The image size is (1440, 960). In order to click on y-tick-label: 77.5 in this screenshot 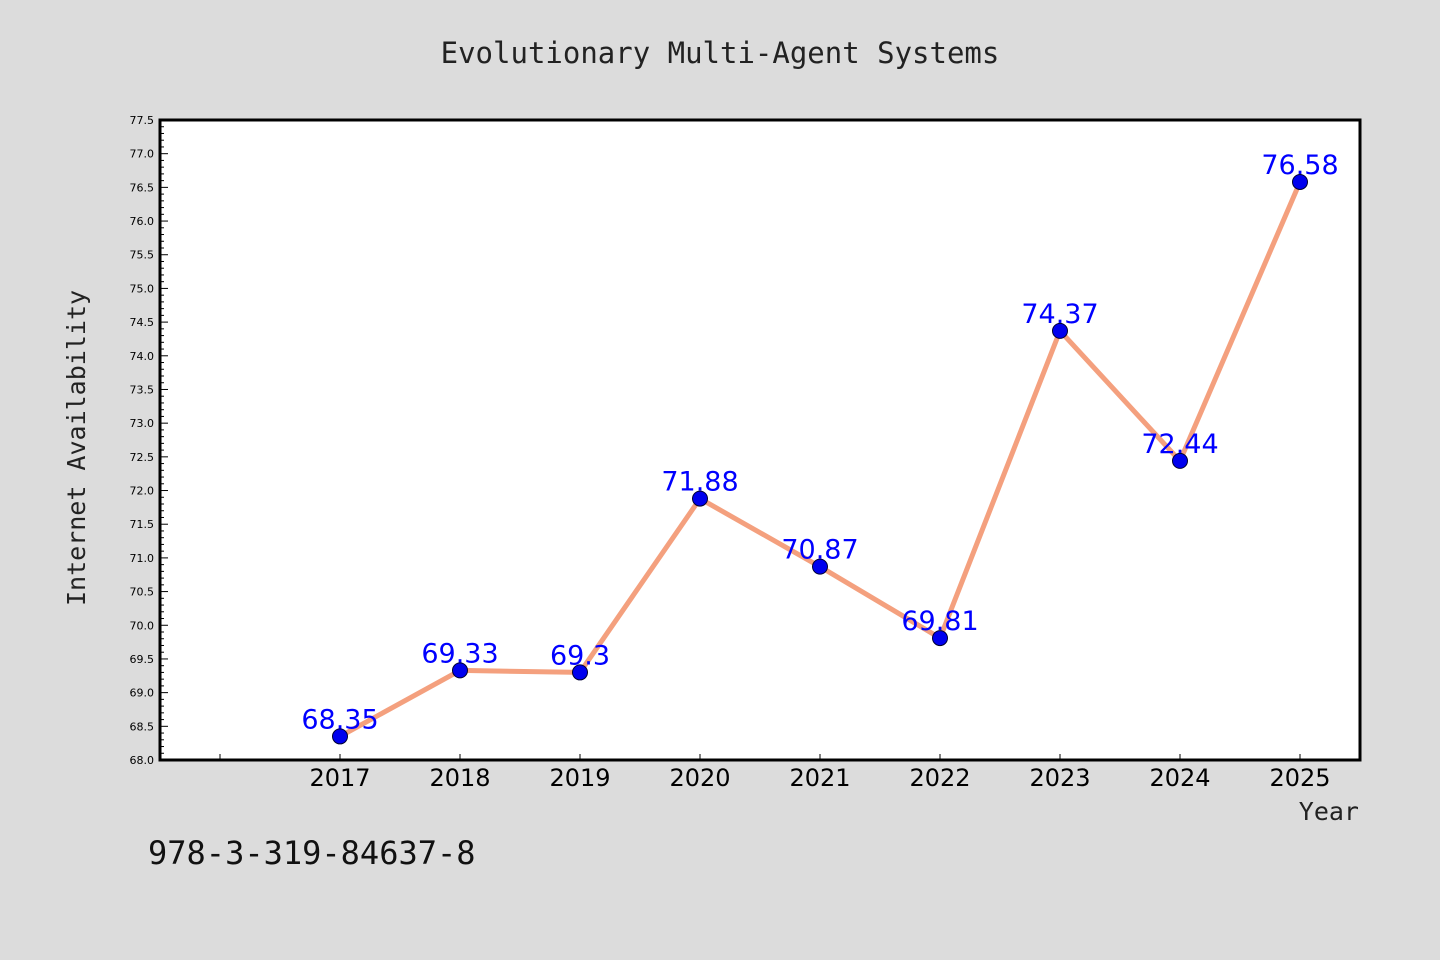, I will do `click(142, 120)`.